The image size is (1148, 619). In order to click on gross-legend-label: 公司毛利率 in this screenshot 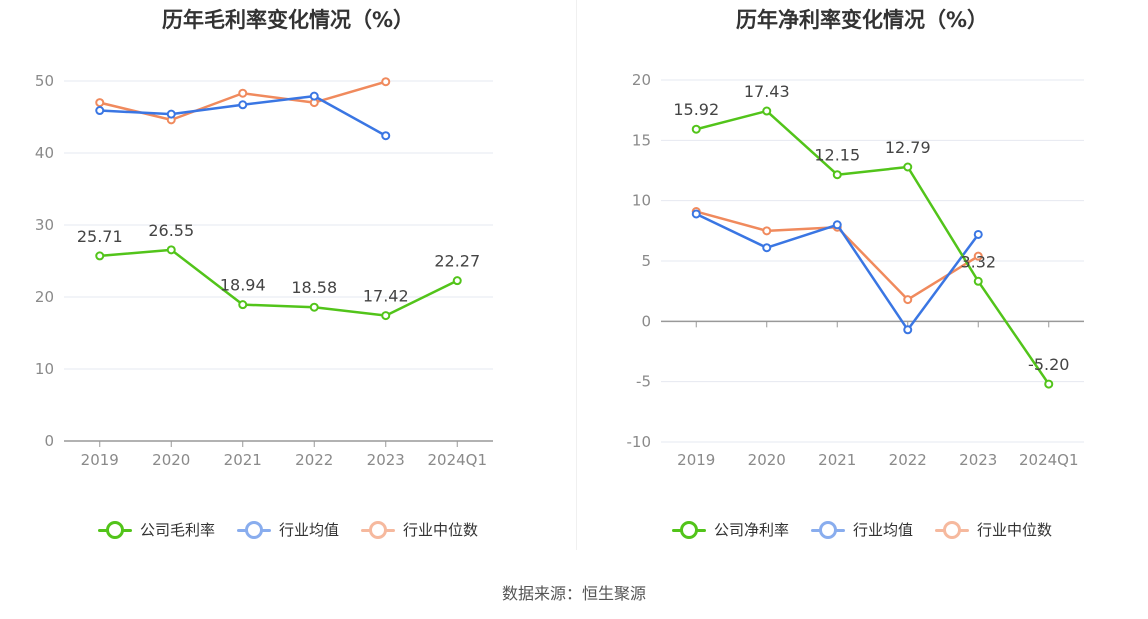, I will do `click(177, 530)`.